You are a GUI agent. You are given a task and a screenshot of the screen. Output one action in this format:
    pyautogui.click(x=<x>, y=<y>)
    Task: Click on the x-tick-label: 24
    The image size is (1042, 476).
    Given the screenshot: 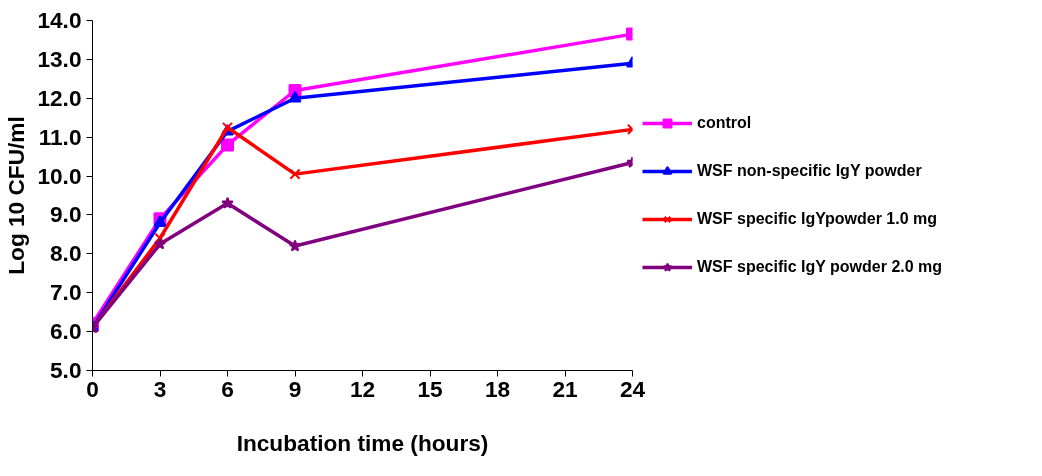 What is the action you would take?
    pyautogui.click(x=632, y=388)
    